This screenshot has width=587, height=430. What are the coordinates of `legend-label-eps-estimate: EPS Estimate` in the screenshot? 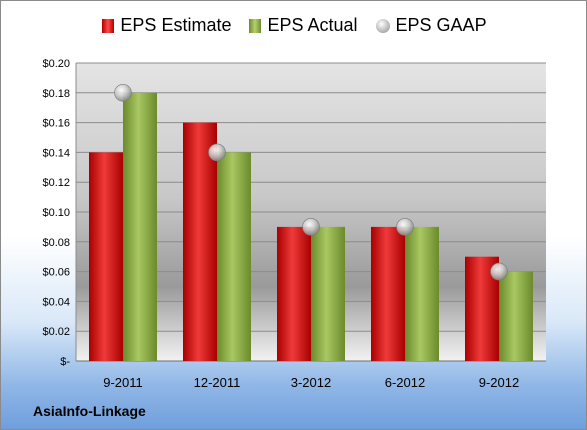 It's located at (176, 25).